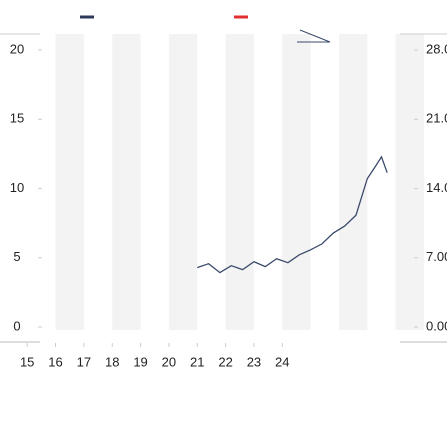 Image resolution: width=447 pixels, height=434 pixels. I want to click on y-tick-label: 10, so click(17, 187).